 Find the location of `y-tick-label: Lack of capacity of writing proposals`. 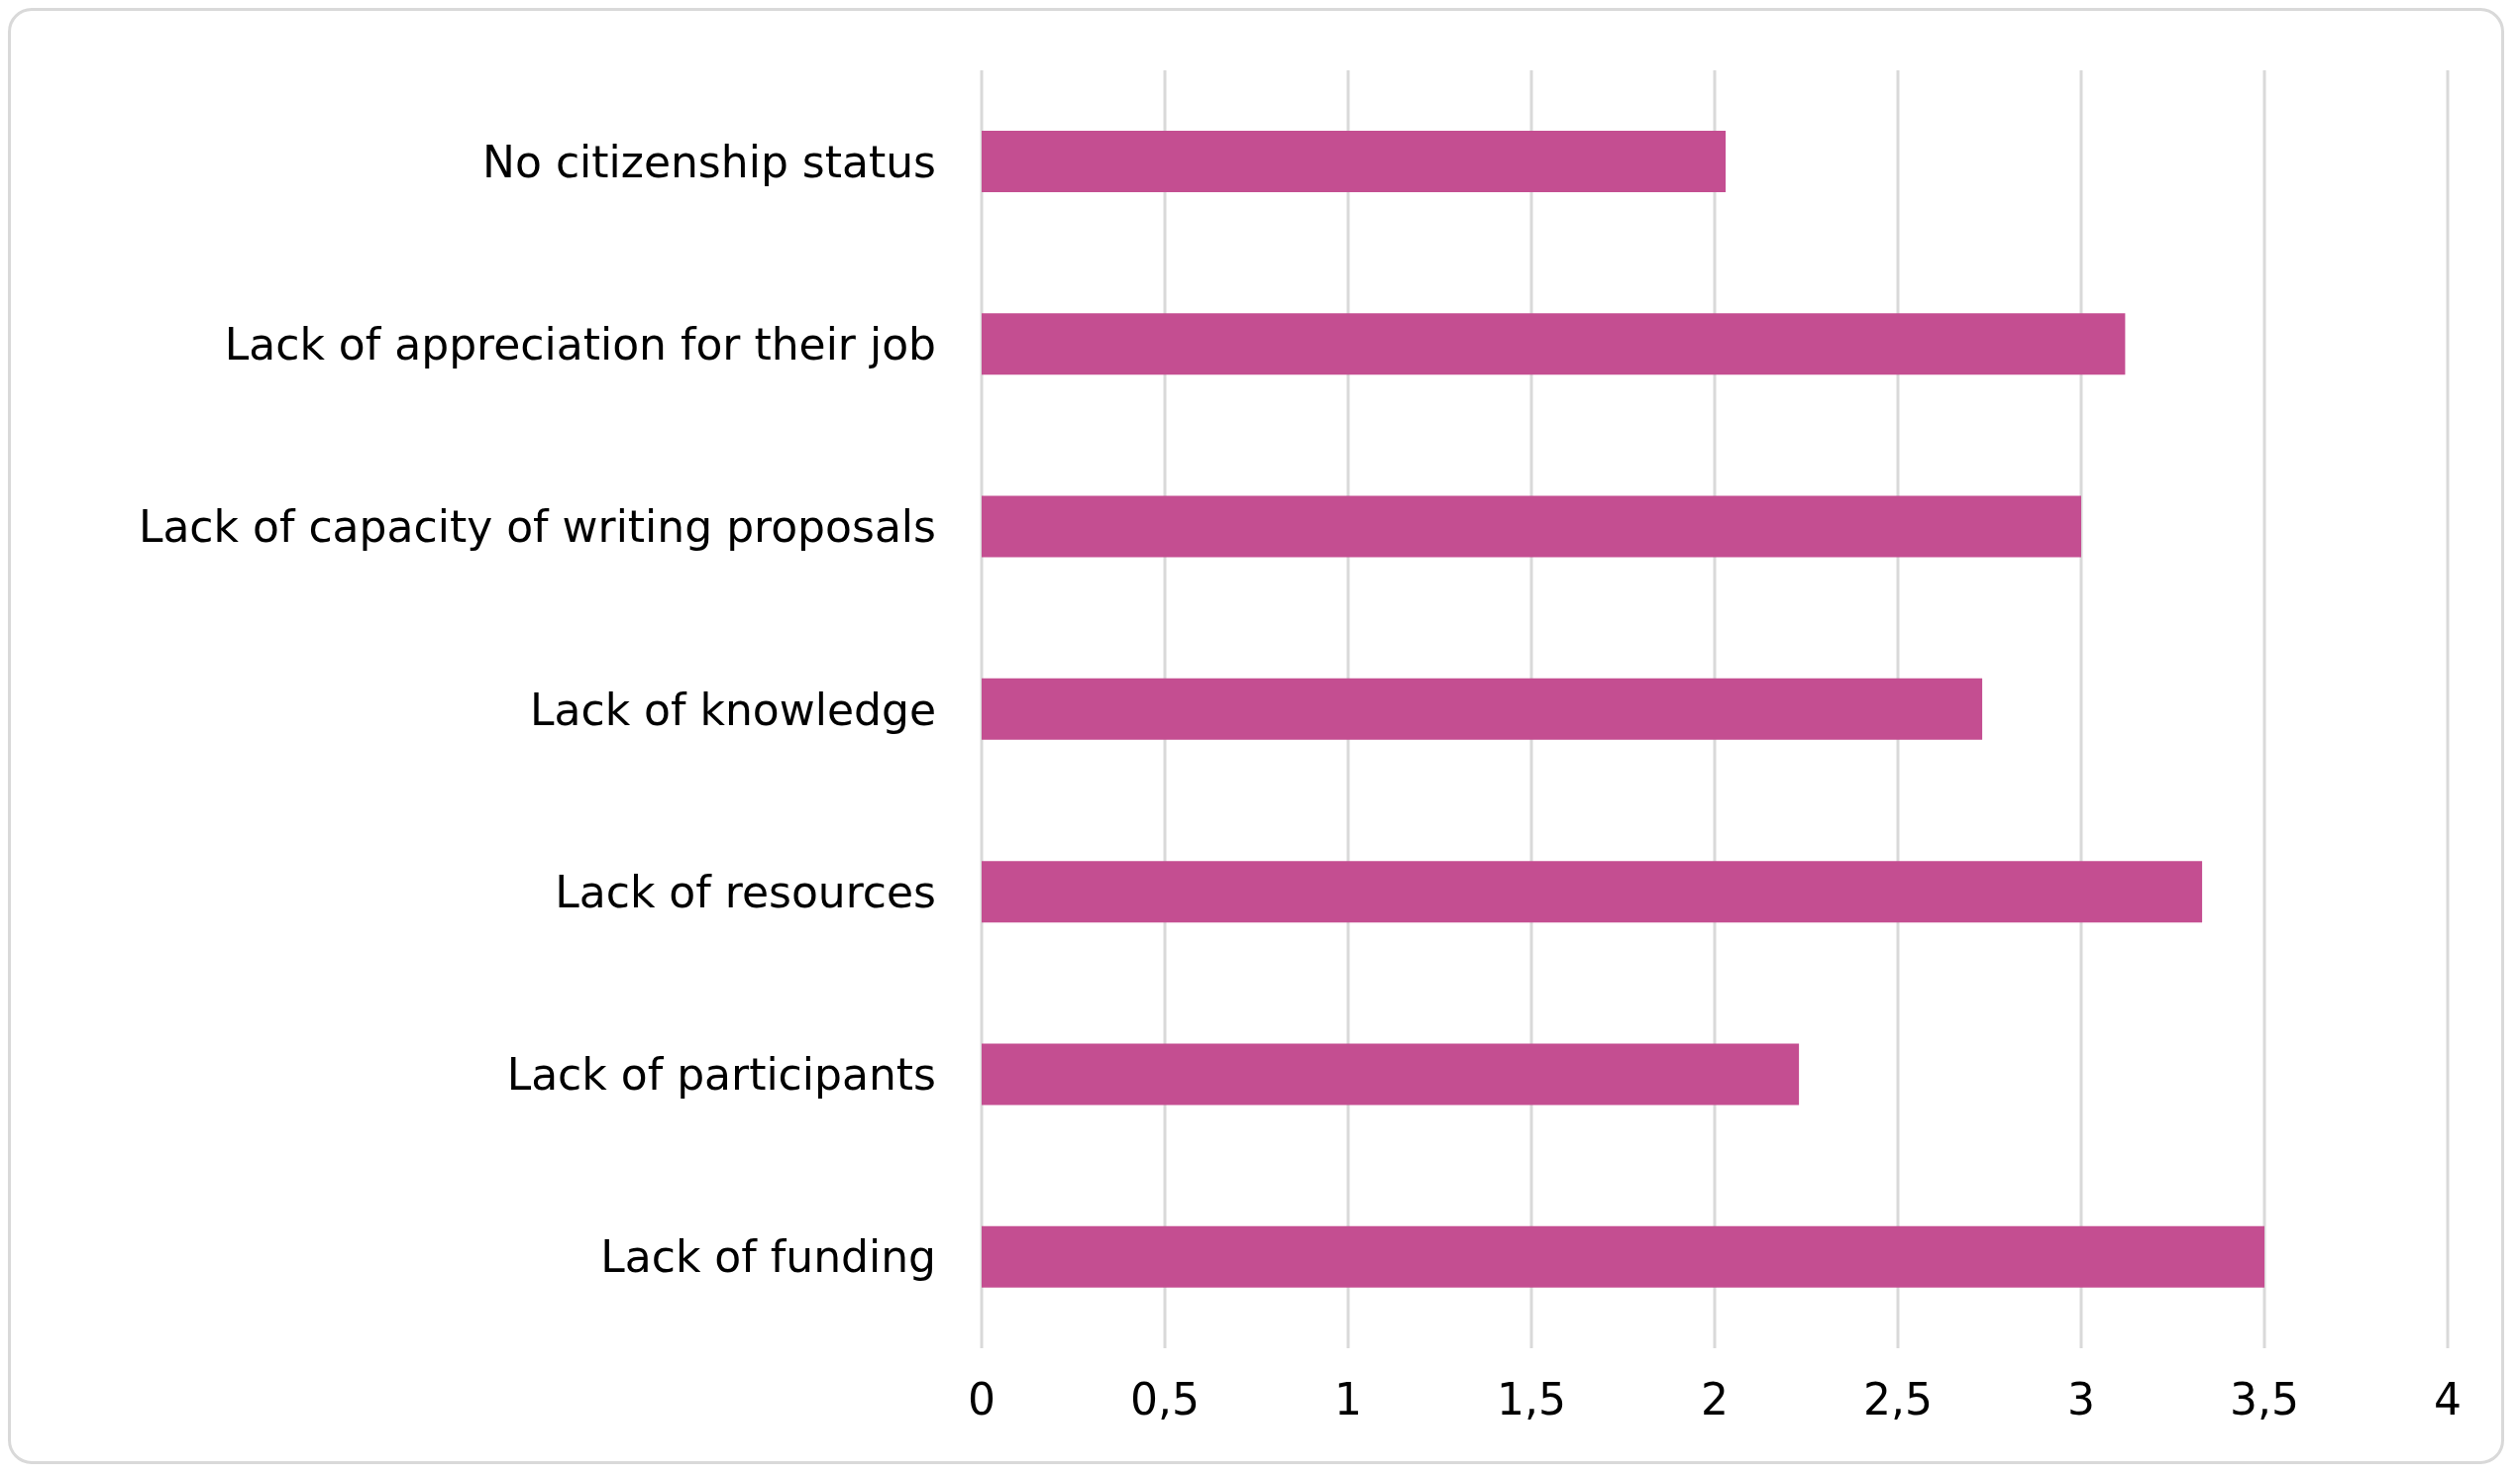

y-tick-label: Lack of capacity of writing proposals is located at coordinates (537, 527).